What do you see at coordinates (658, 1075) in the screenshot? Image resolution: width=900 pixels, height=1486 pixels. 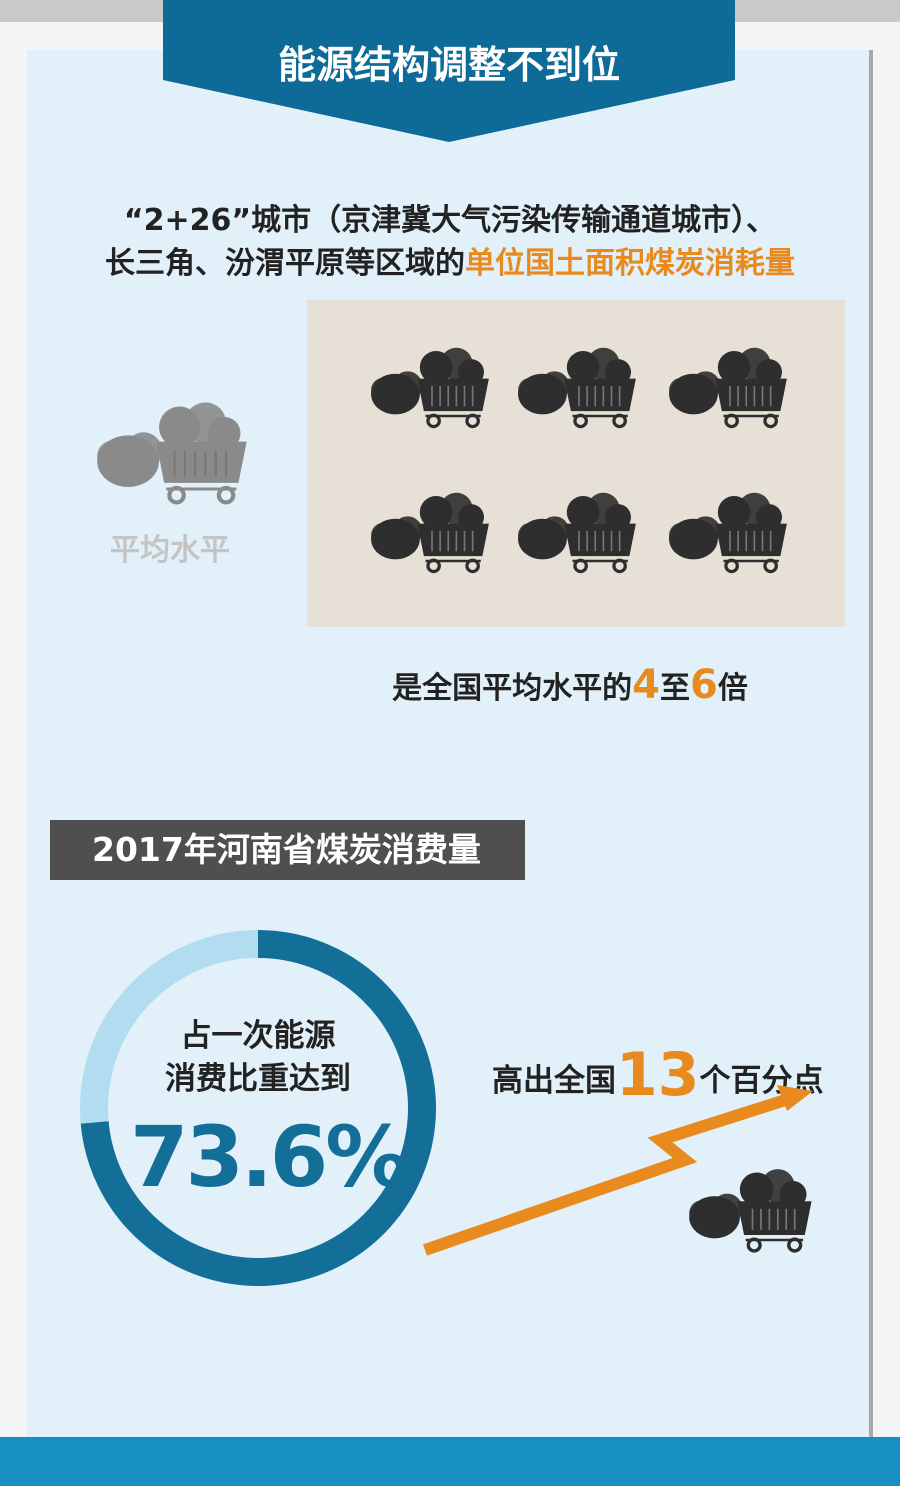 I see `higher-number: 13` at bounding box center [658, 1075].